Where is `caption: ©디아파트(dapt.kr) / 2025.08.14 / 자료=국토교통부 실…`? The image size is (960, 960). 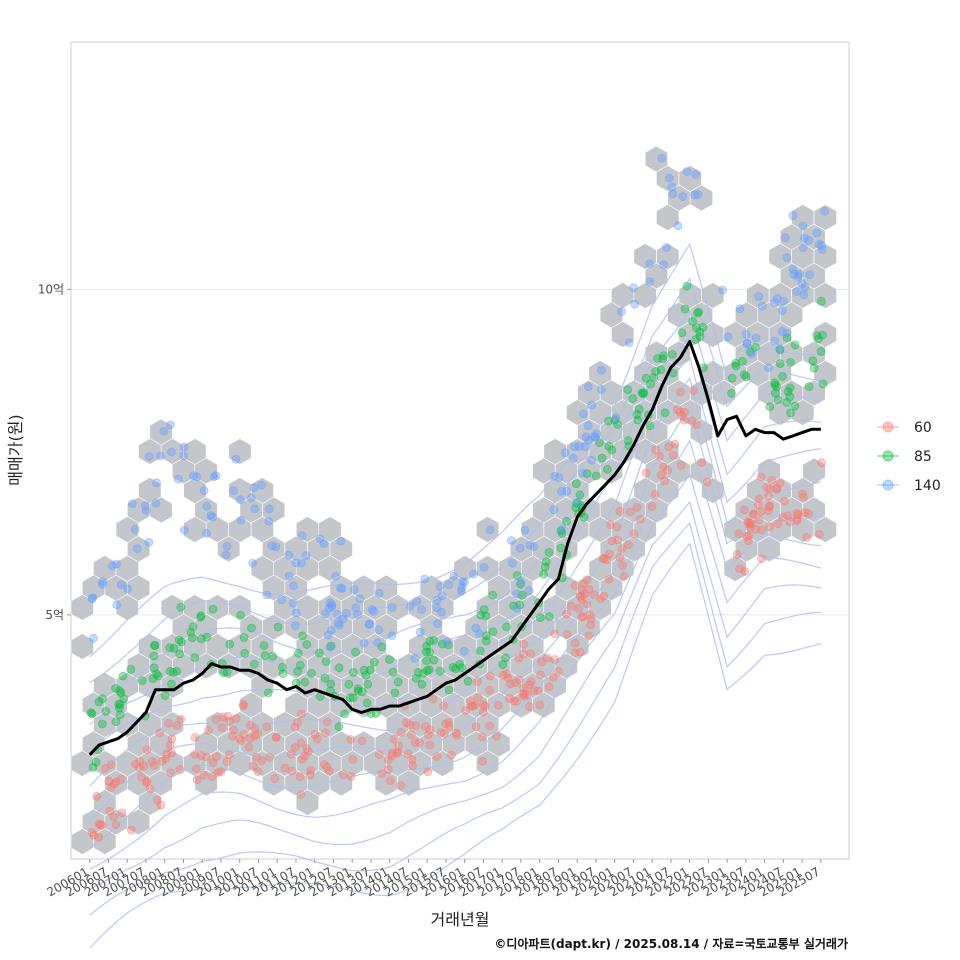 caption: ©디아파트(dapt.kr) / 2025.08.14 / 자료=국토교통부 실… is located at coordinates (671, 943).